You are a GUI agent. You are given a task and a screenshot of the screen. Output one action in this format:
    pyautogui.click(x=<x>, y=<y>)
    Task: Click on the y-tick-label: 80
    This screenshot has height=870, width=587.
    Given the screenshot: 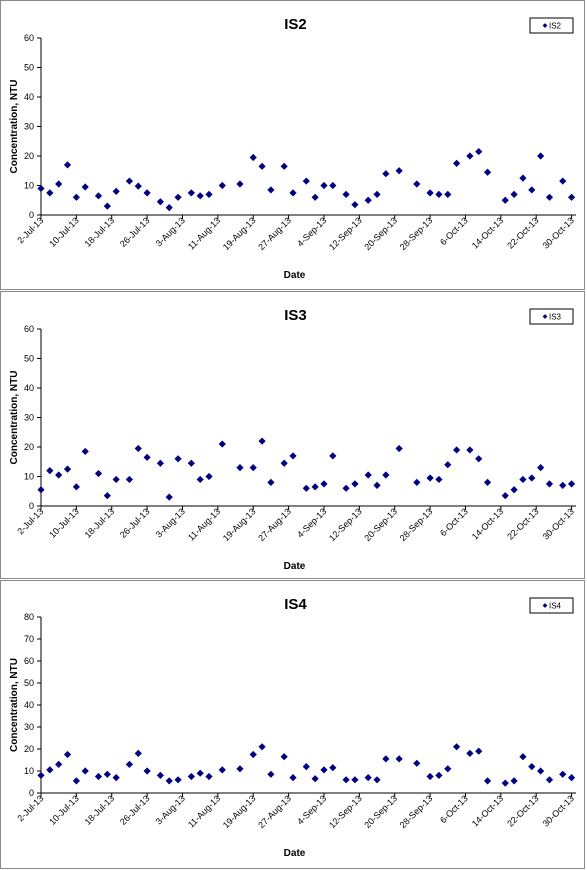 What is the action you would take?
    pyautogui.click(x=29, y=617)
    